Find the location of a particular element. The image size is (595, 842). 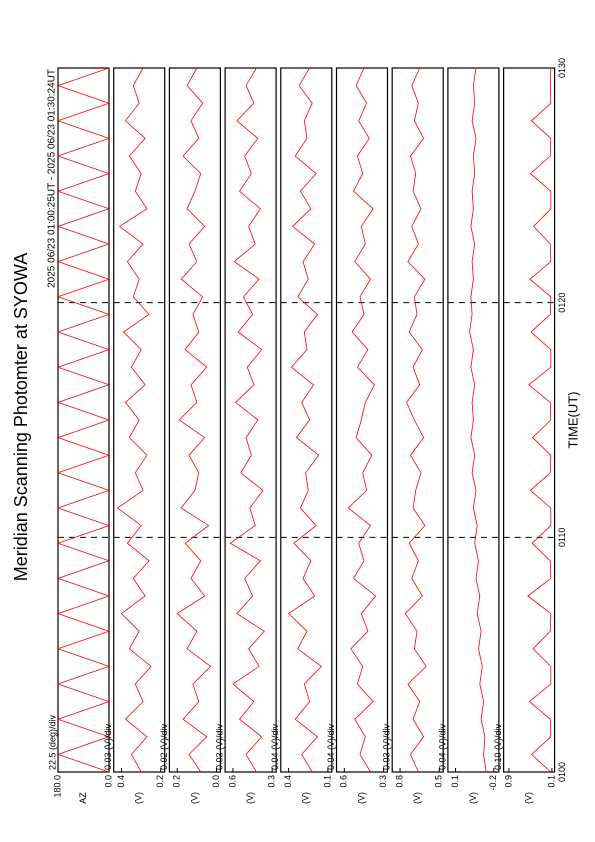

y-tick-label: 0.5 is located at coordinates (439, 781).